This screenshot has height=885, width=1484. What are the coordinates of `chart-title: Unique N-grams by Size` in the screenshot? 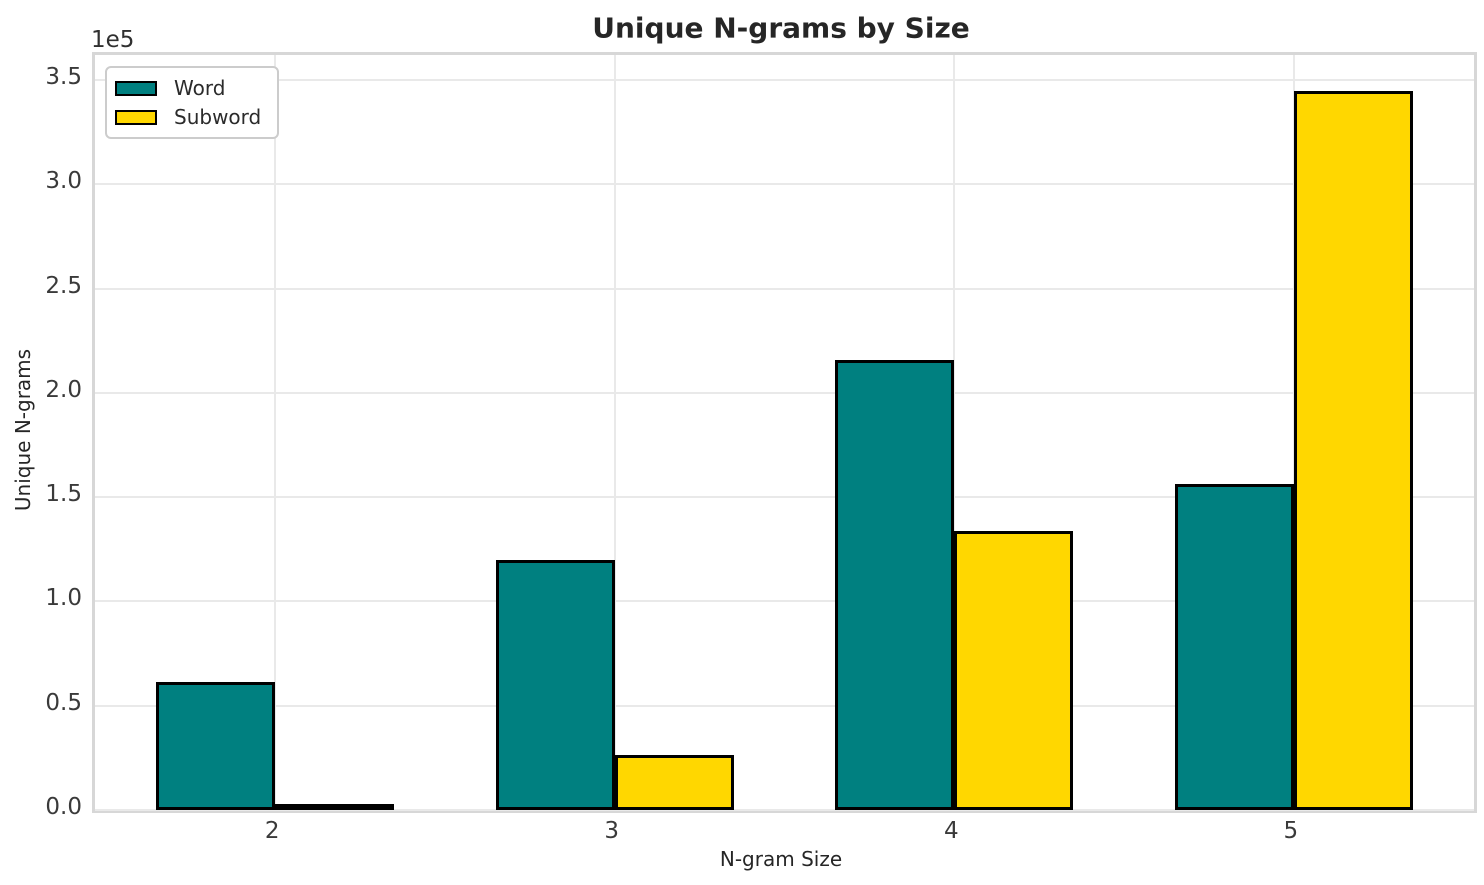 It's located at (781, 28).